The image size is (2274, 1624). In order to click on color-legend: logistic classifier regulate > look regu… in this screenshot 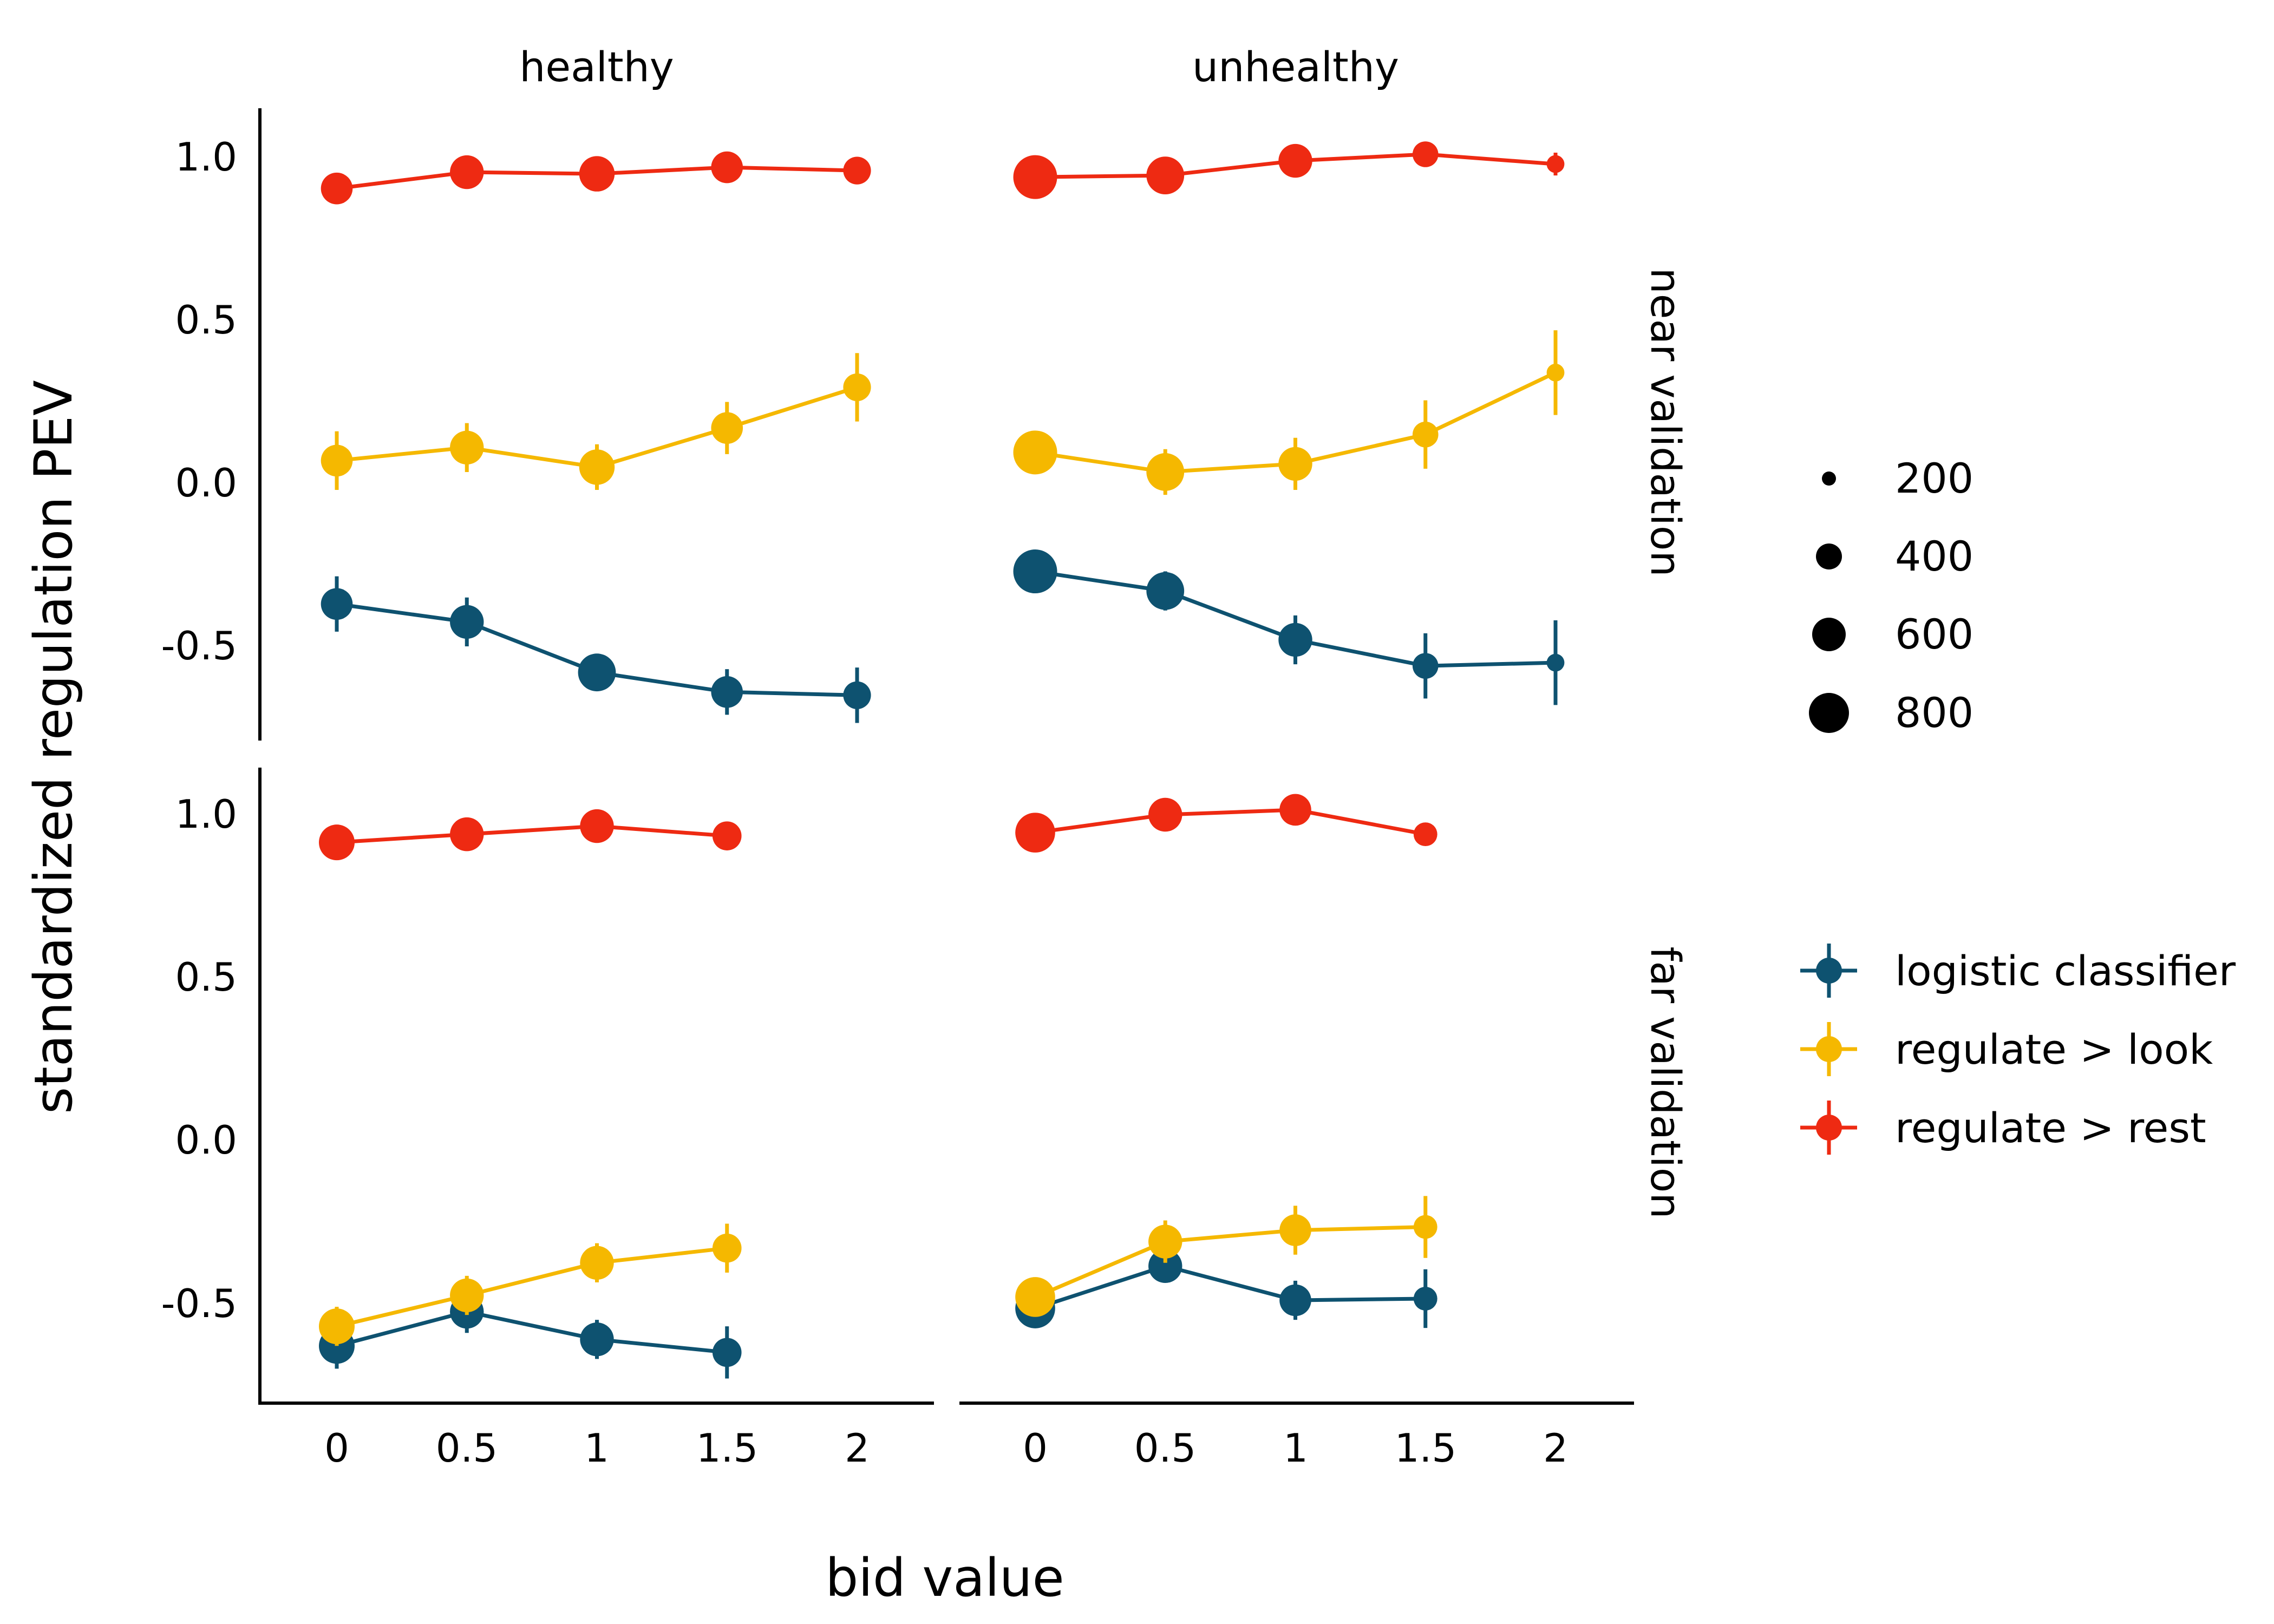, I will do `click(2018, 1049)`.